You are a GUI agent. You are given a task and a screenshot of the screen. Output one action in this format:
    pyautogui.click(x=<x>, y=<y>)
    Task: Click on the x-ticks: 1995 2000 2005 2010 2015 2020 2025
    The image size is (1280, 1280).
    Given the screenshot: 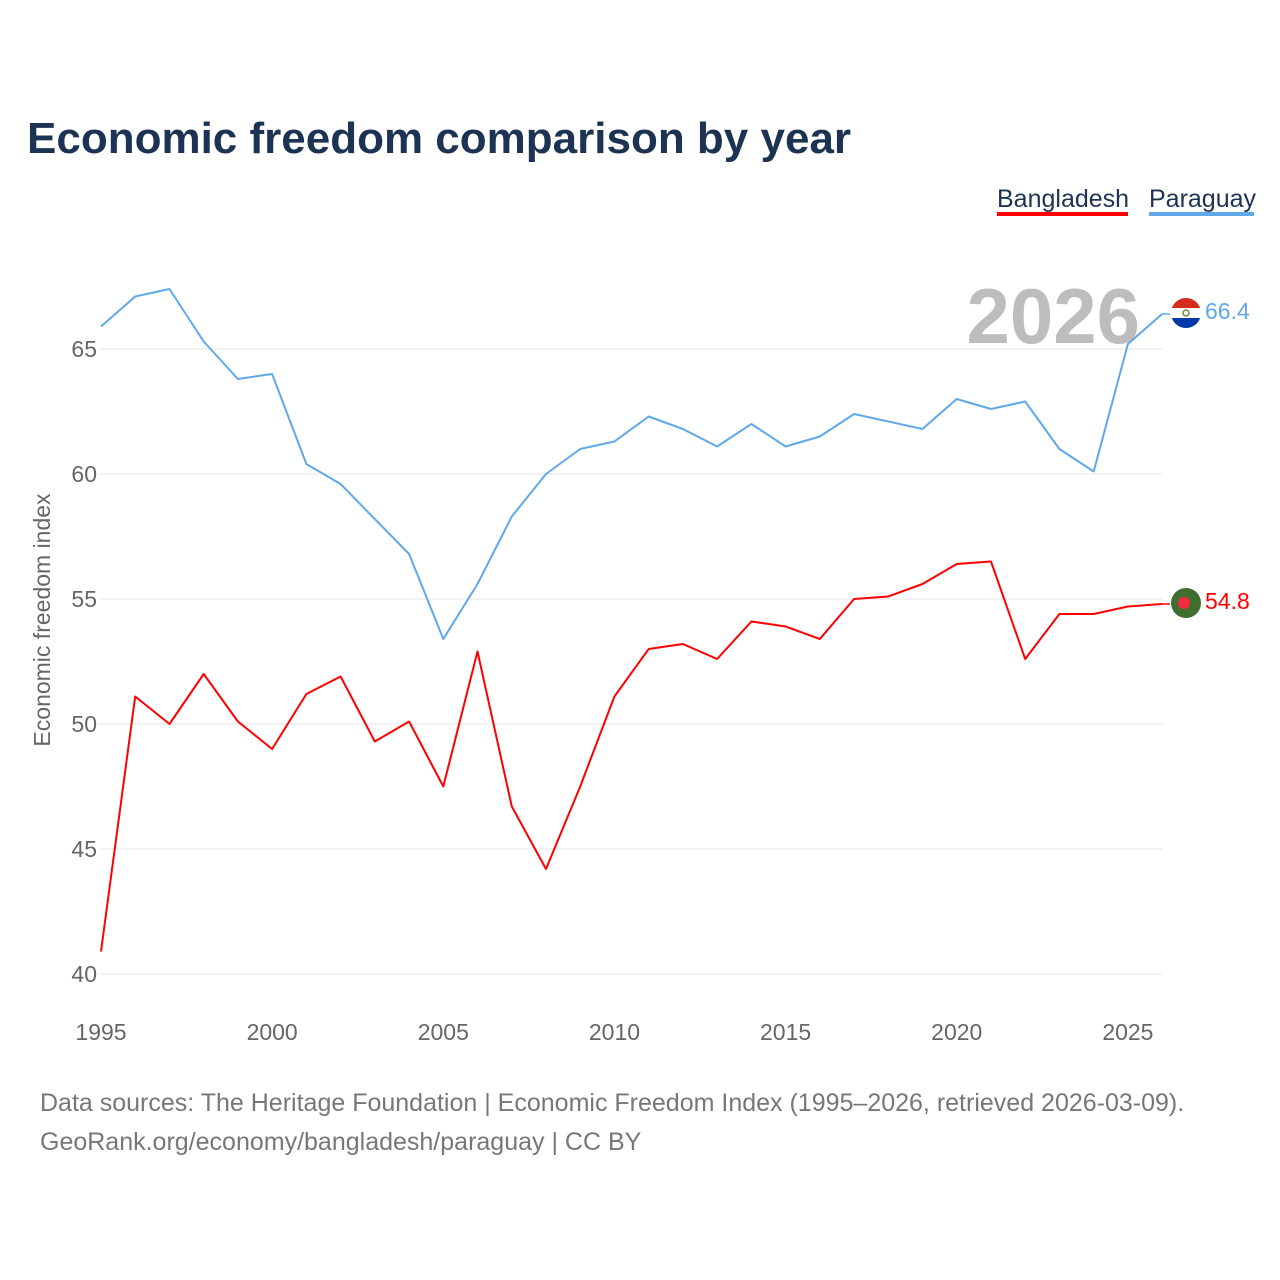 What is the action you would take?
    pyautogui.click(x=614, y=1032)
    